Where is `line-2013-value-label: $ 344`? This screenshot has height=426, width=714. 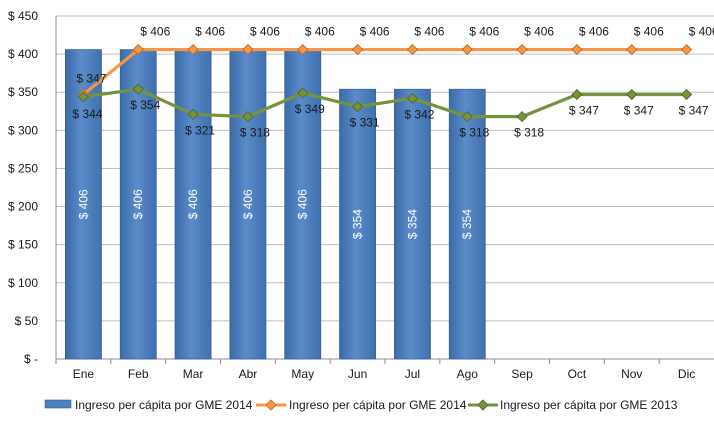 line-2013-value-label: $ 344 is located at coordinates (87, 114).